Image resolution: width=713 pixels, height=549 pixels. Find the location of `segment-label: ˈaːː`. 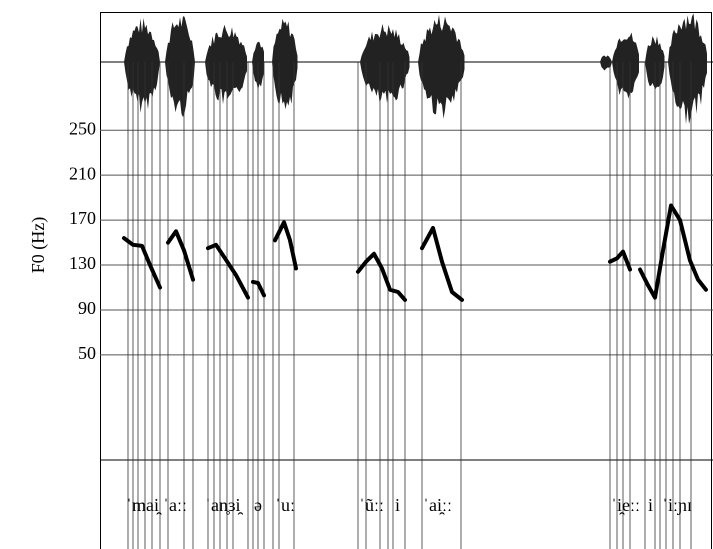

segment-label: ˈaːː is located at coordinates (175, 505).